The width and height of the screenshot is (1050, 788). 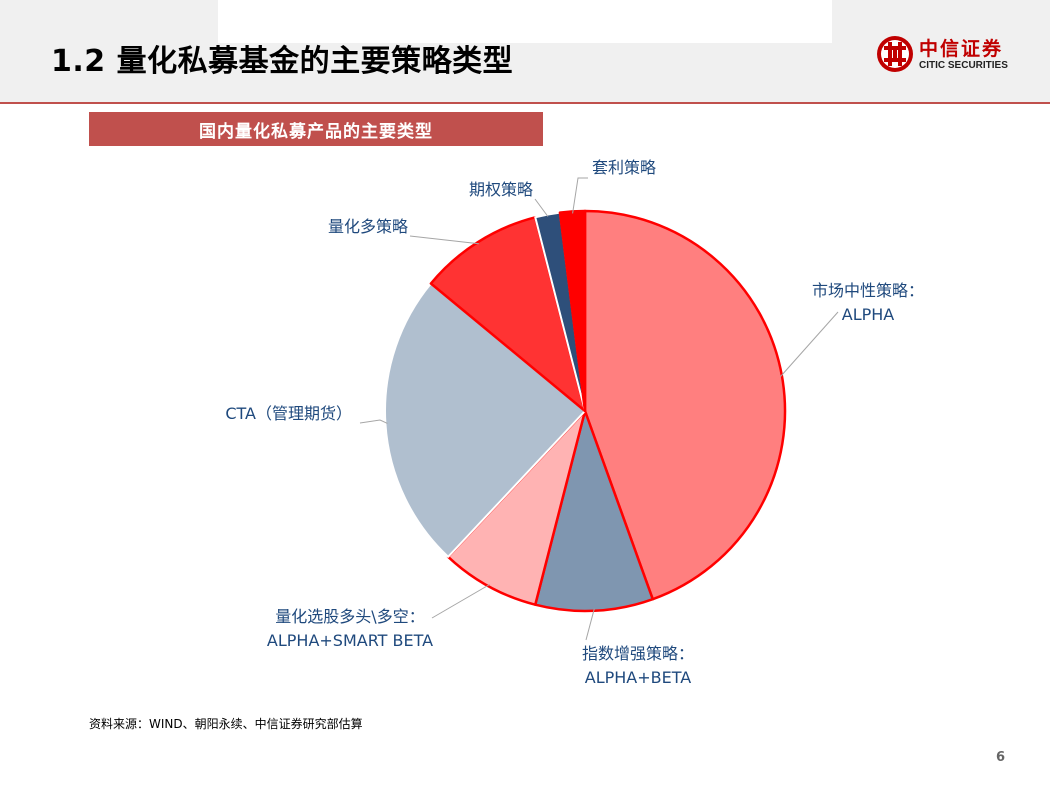 I want to click on logo-text-en: CITIC SECURITIES, so click(x=963, y=65).